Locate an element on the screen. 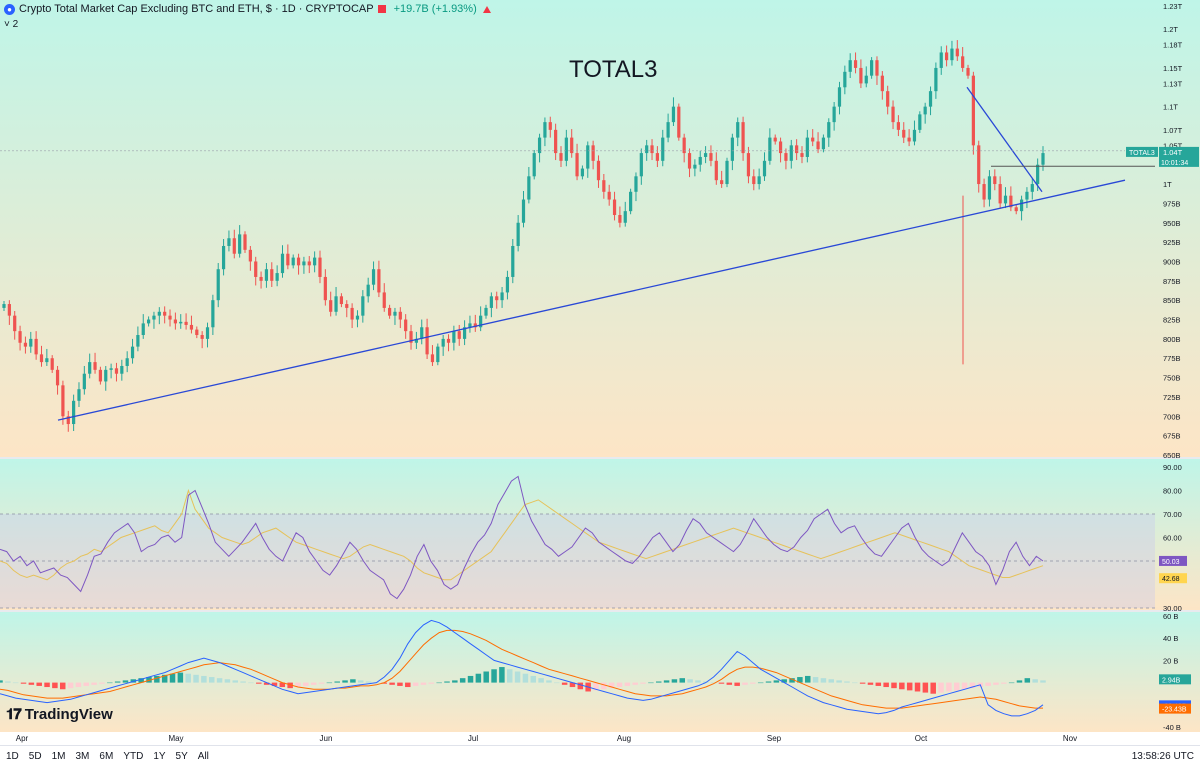  macd-line is located at coordinates (522, 668).